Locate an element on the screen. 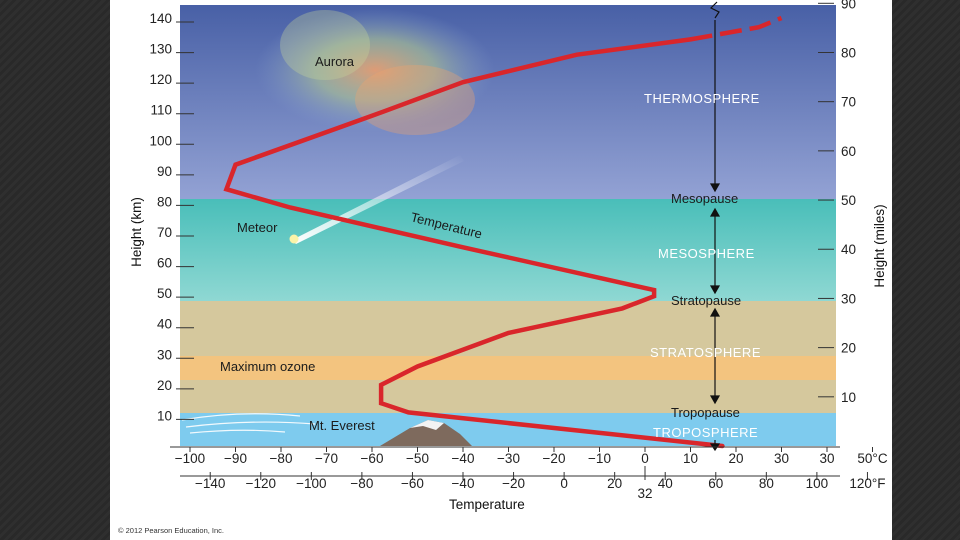 The height and width of the screenshot is (540, 960). mesopause-label: Mesopause is located at coordinates (704, 198).